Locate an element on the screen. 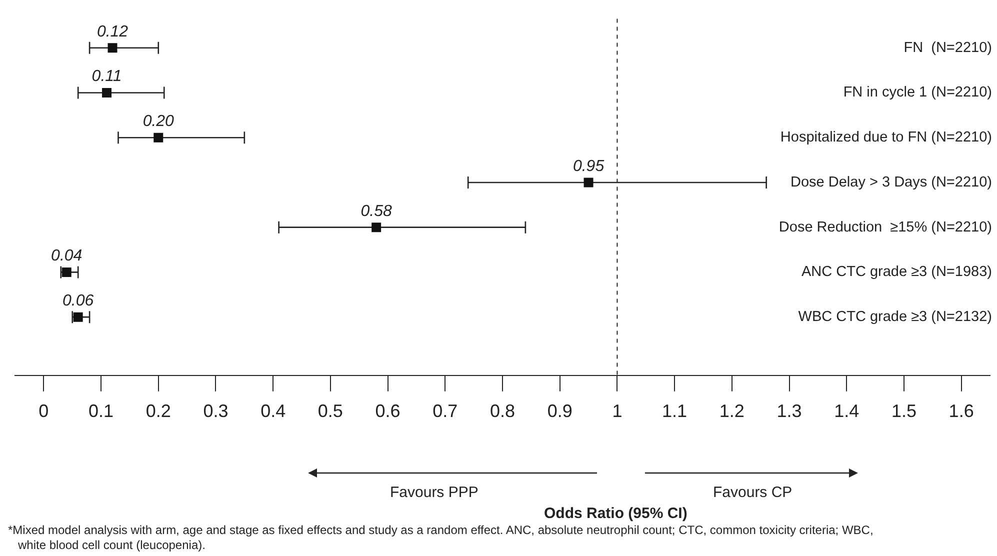 This screenshot has height=556, width=997. x-tick-label: 0.7 is located at coordinates (445, 411).